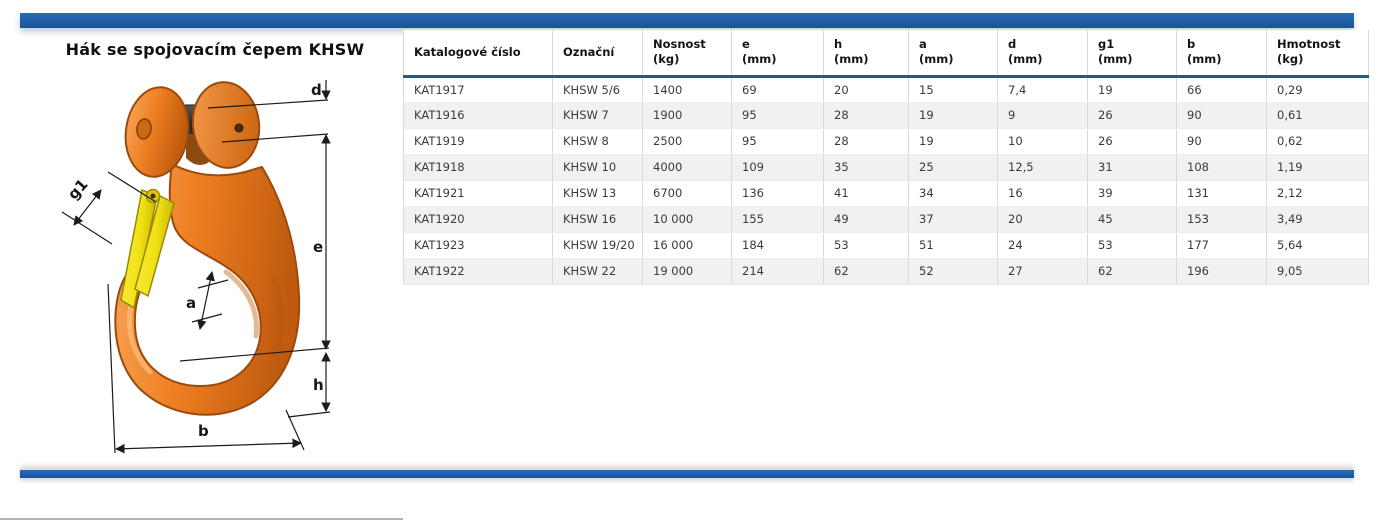  Describe the element at coordinates (1042, 193) in the screenshot. I see `table-cell-d: 16` at that location.